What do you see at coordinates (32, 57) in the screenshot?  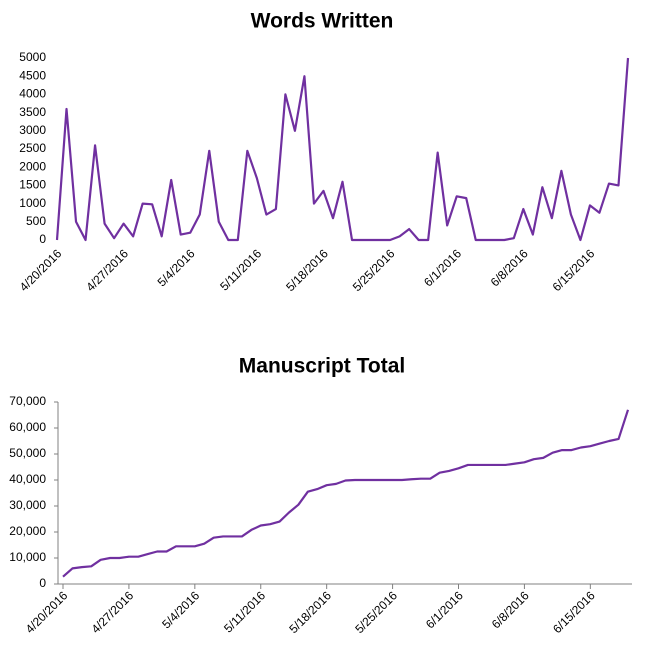 I see `y-tick-label: 5000` at bounding box center [32, 57].